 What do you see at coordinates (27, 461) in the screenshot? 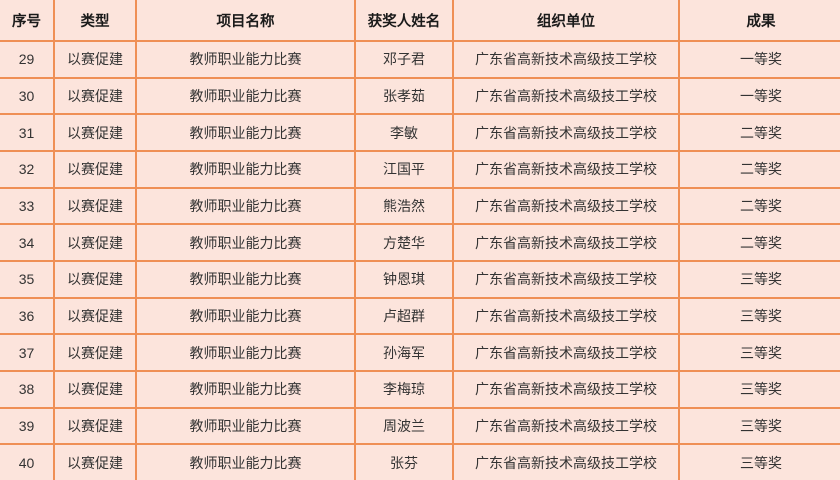
I see `cell-index: 40` at bounding box center [27, 461].